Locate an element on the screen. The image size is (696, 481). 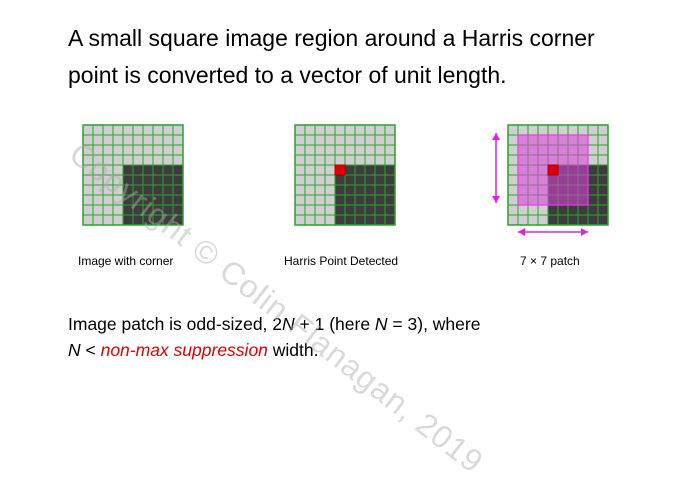
pixel-grid is located at coordinates (345, 175).